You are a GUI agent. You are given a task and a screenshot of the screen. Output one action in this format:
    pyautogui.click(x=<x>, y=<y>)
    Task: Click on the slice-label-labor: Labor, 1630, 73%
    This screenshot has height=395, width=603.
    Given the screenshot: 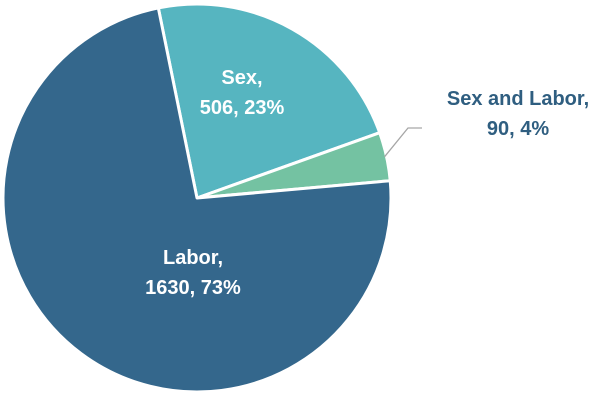 What is the action you would take?
    pyautogui.click(x=193, y=273)
    